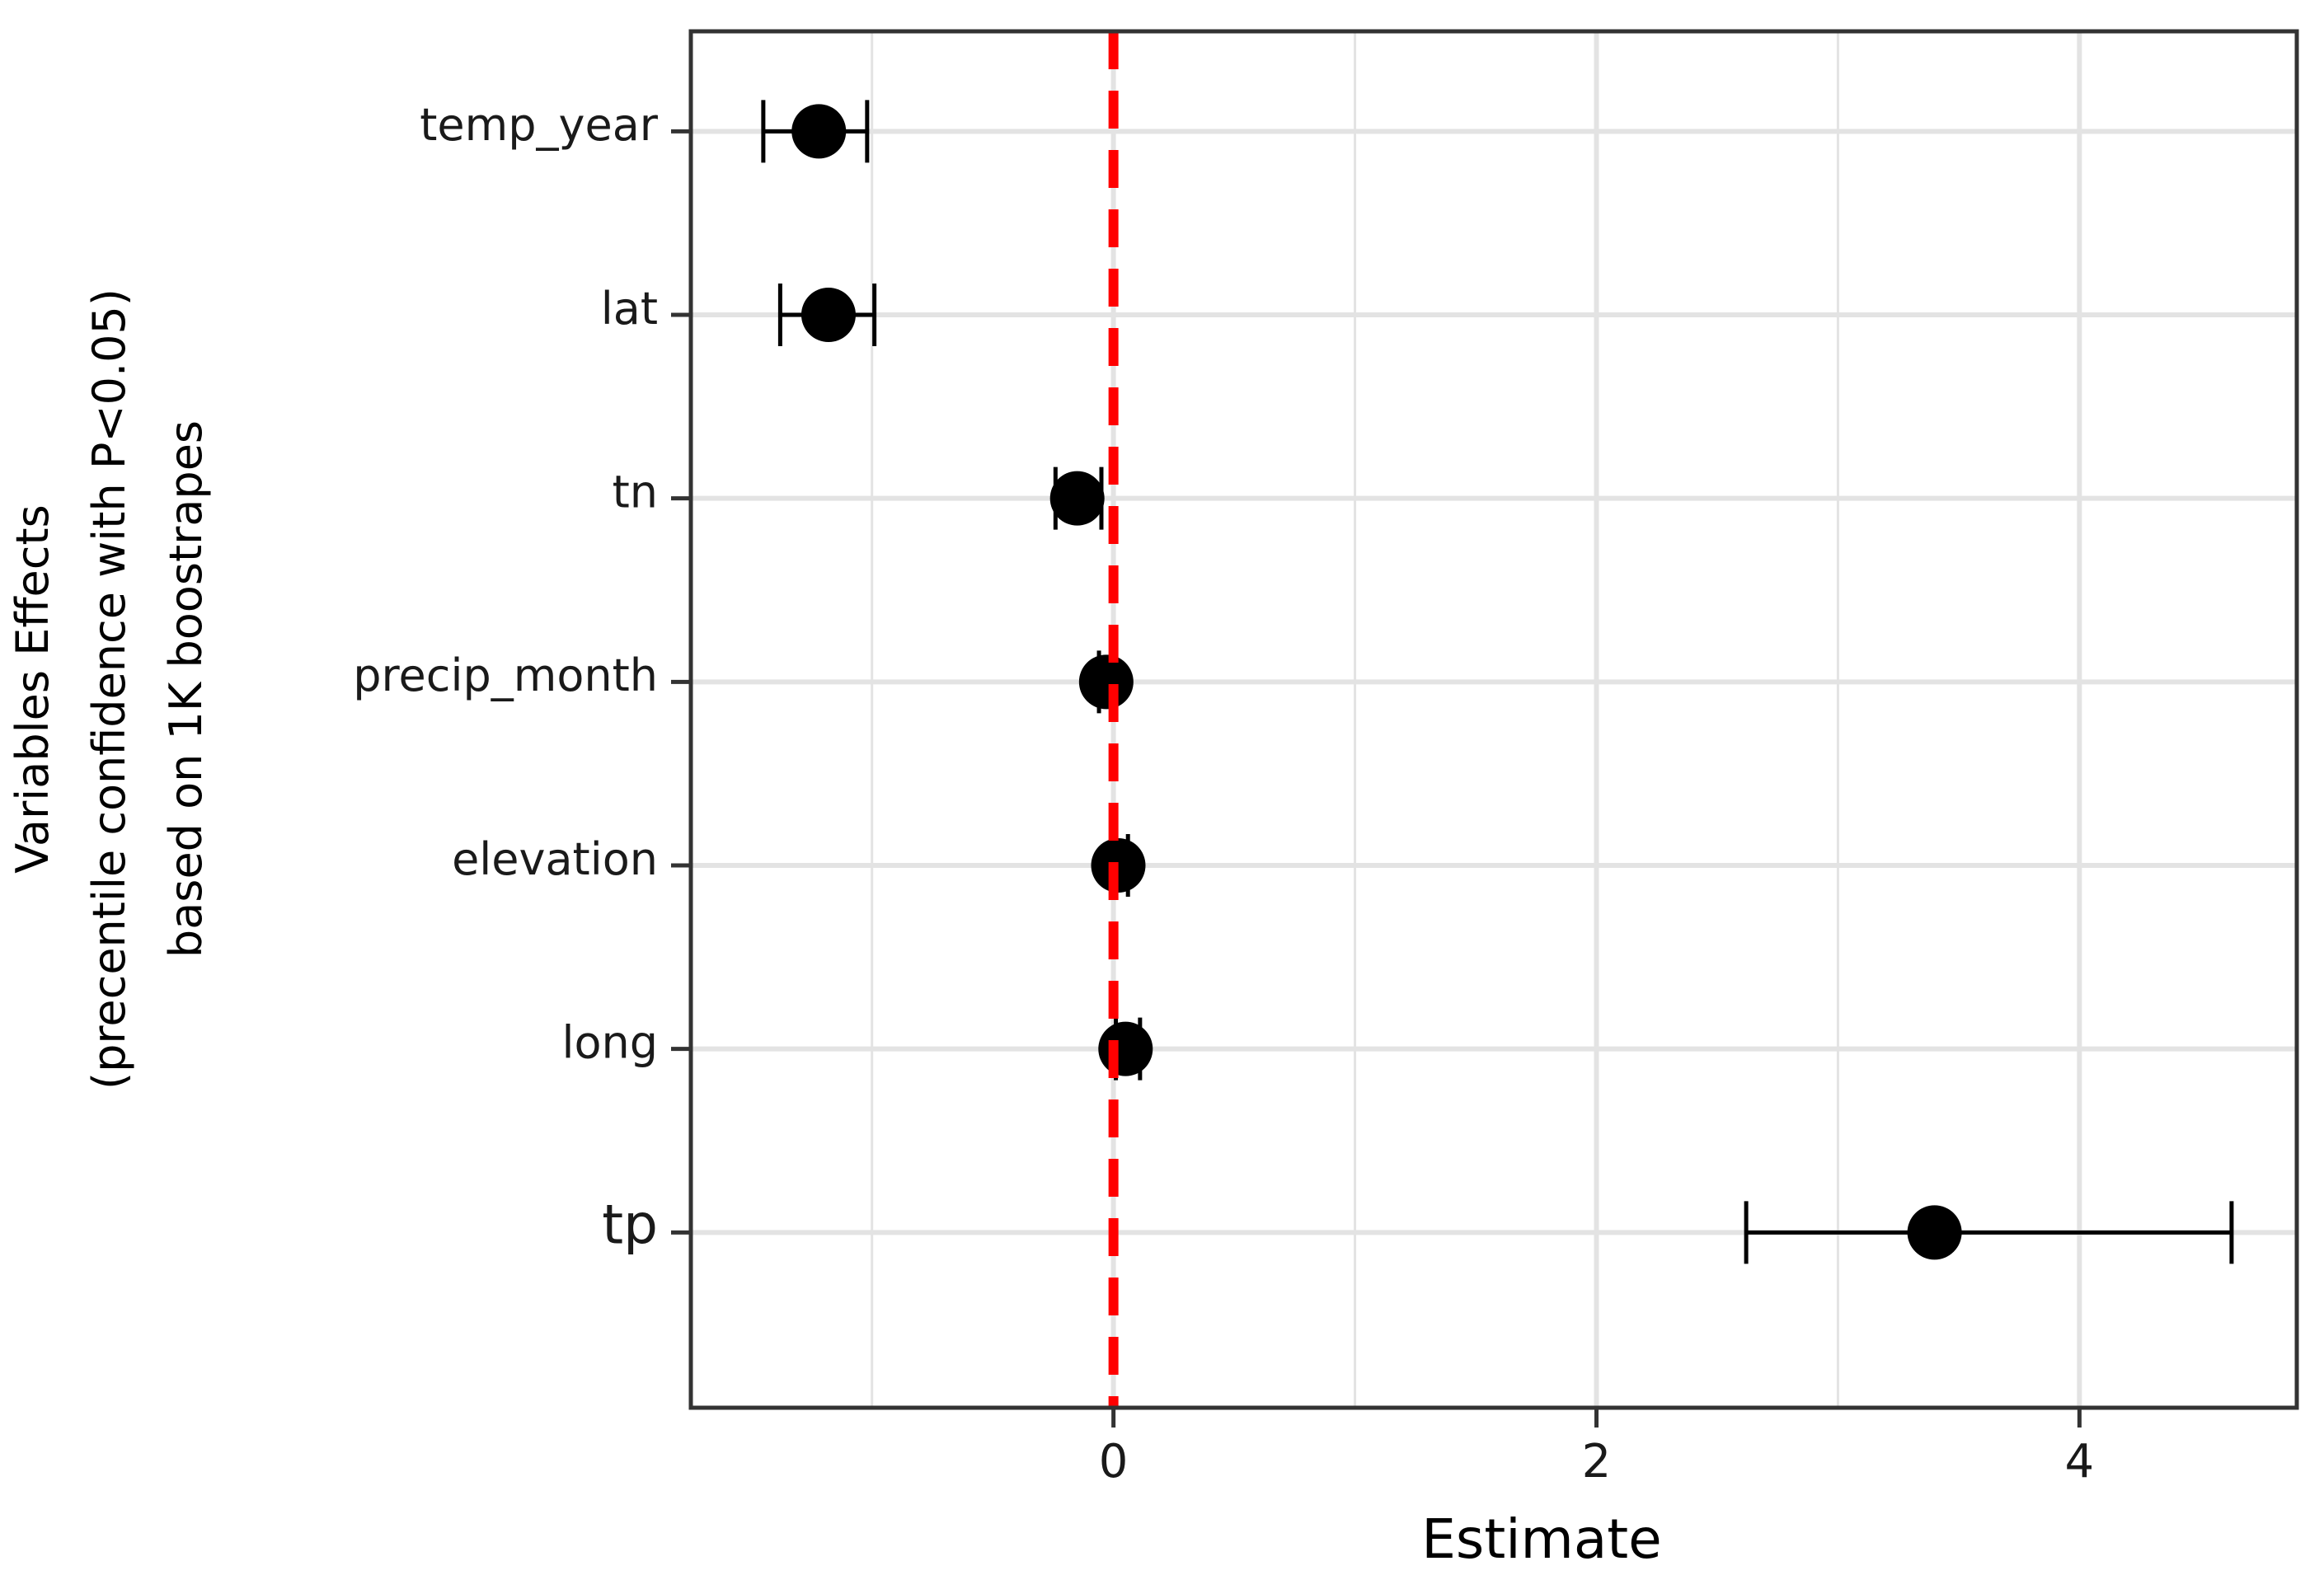 The width and height of the screenshot is (2324, 1594). I want to click on y-axis-title-line-2: (precentile confidence with P<0.05), so click(109, 689).